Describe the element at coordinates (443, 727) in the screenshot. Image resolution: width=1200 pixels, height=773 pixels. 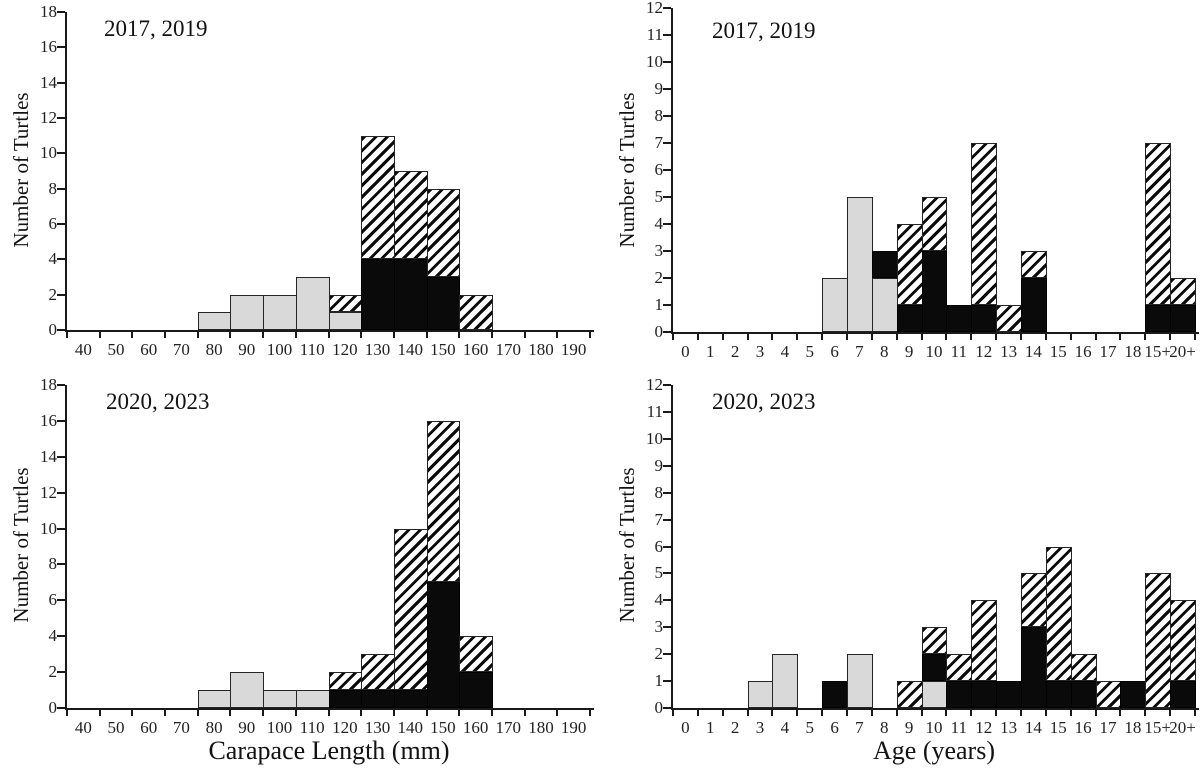
I see `x-tick-label: 150` at that location.